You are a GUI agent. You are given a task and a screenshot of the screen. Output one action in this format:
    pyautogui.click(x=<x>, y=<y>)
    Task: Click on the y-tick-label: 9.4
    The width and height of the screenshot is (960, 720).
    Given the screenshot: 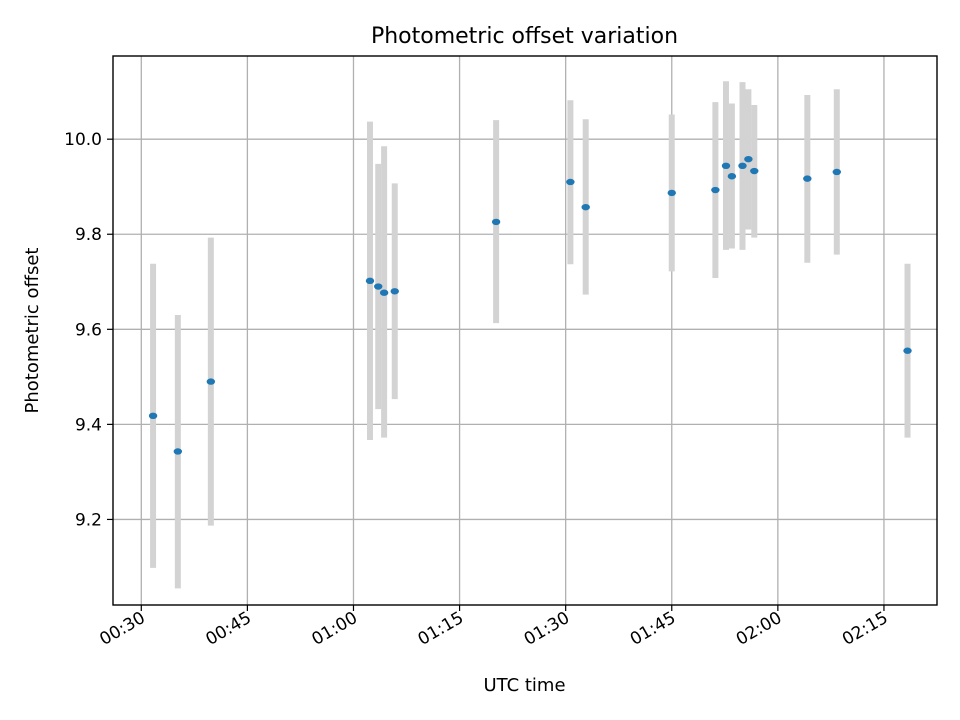 What is the action you would take?
    pyautogui.click(x=88, y=425)
    